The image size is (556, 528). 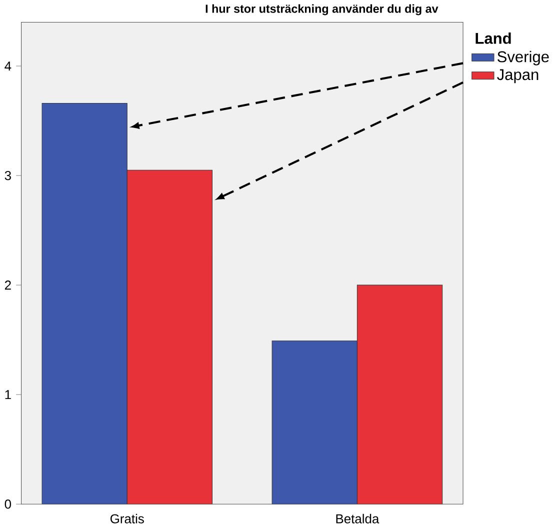 What do you see at coordinates (517, 76) in the screenshot?
I see `legend-label: Japan` at bounding box center [517, 76].